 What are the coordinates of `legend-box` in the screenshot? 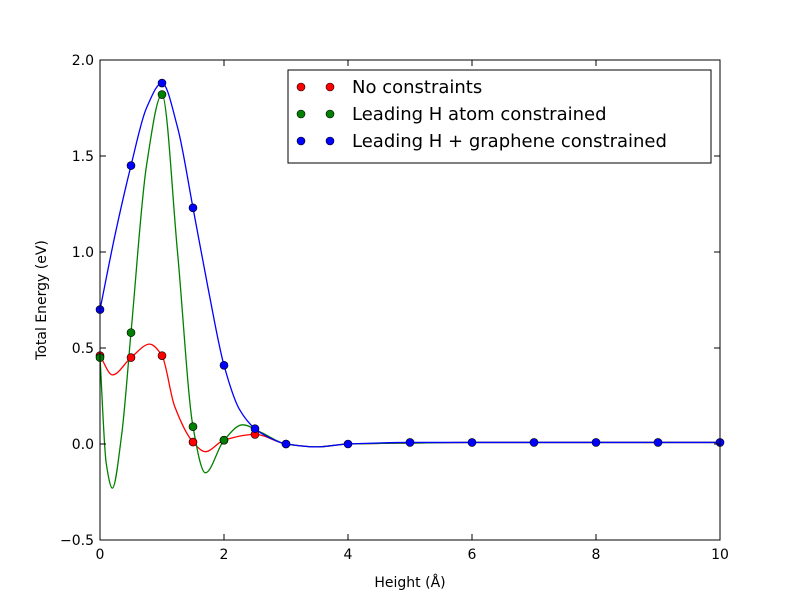 It's located at (499, 116).